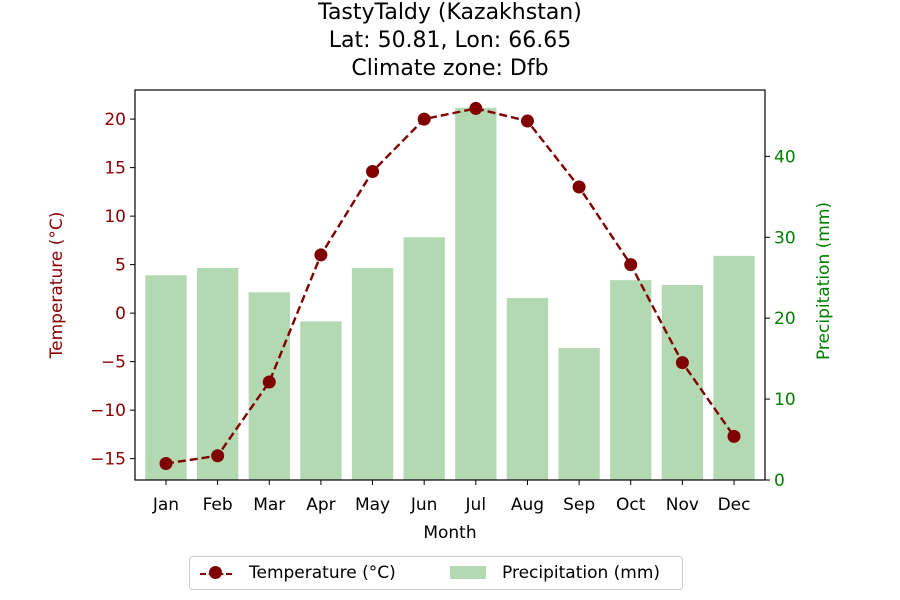 Image resolution: width=900 pixels, height=600 pixels. I want to click on x-tick-label: Jun, so click(424, 505).